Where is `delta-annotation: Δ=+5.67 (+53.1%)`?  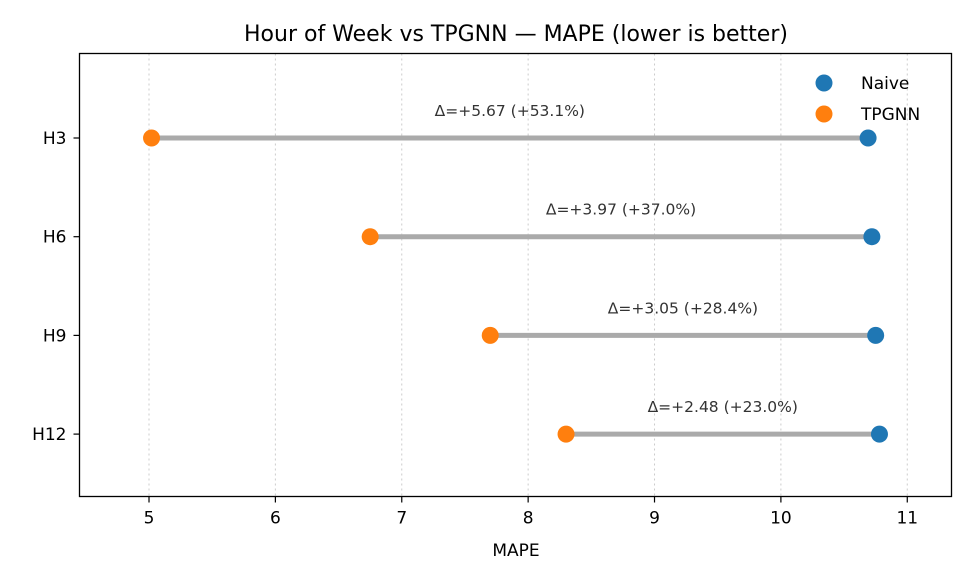 delta-annotation: Δ=+5.67 (+53.1%) is located at coordinates (510, 111).